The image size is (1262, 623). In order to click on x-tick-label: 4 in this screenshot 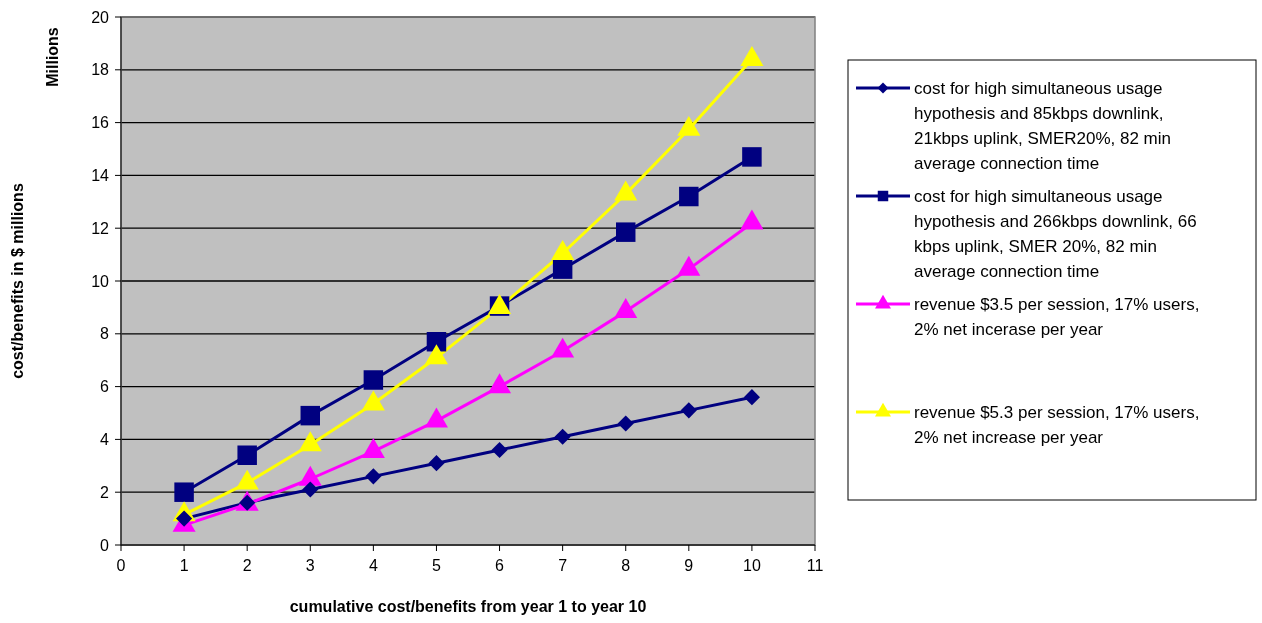, I will do `click(373, 565)`.